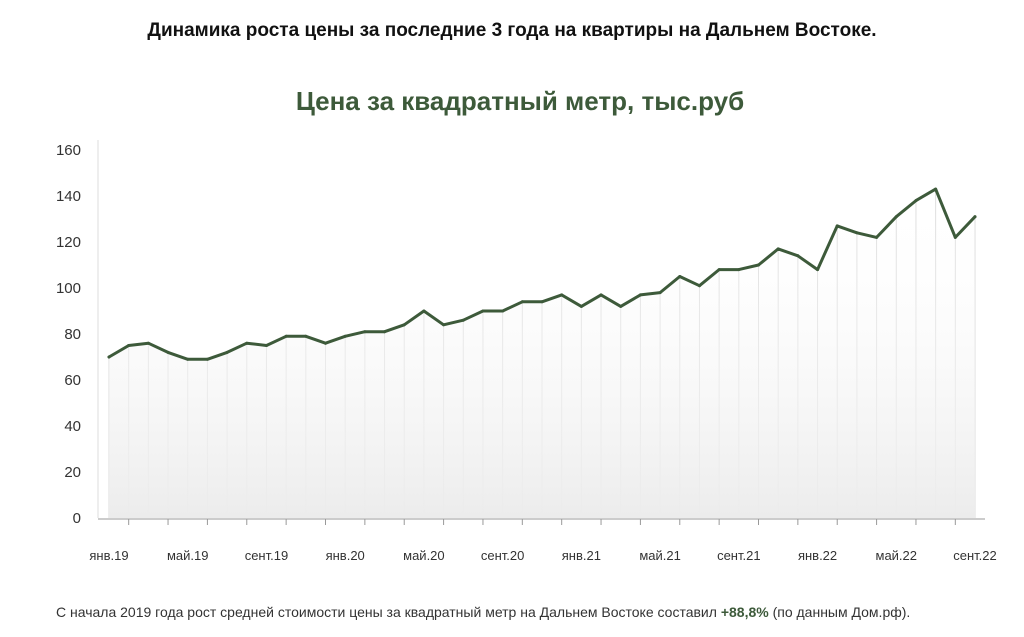 This screenshot has width=1024, height=637. What do you see at coordinates (68, 288) in the screenshot?
I see `y-tick-label: 100` at bounding box center [68, 288].